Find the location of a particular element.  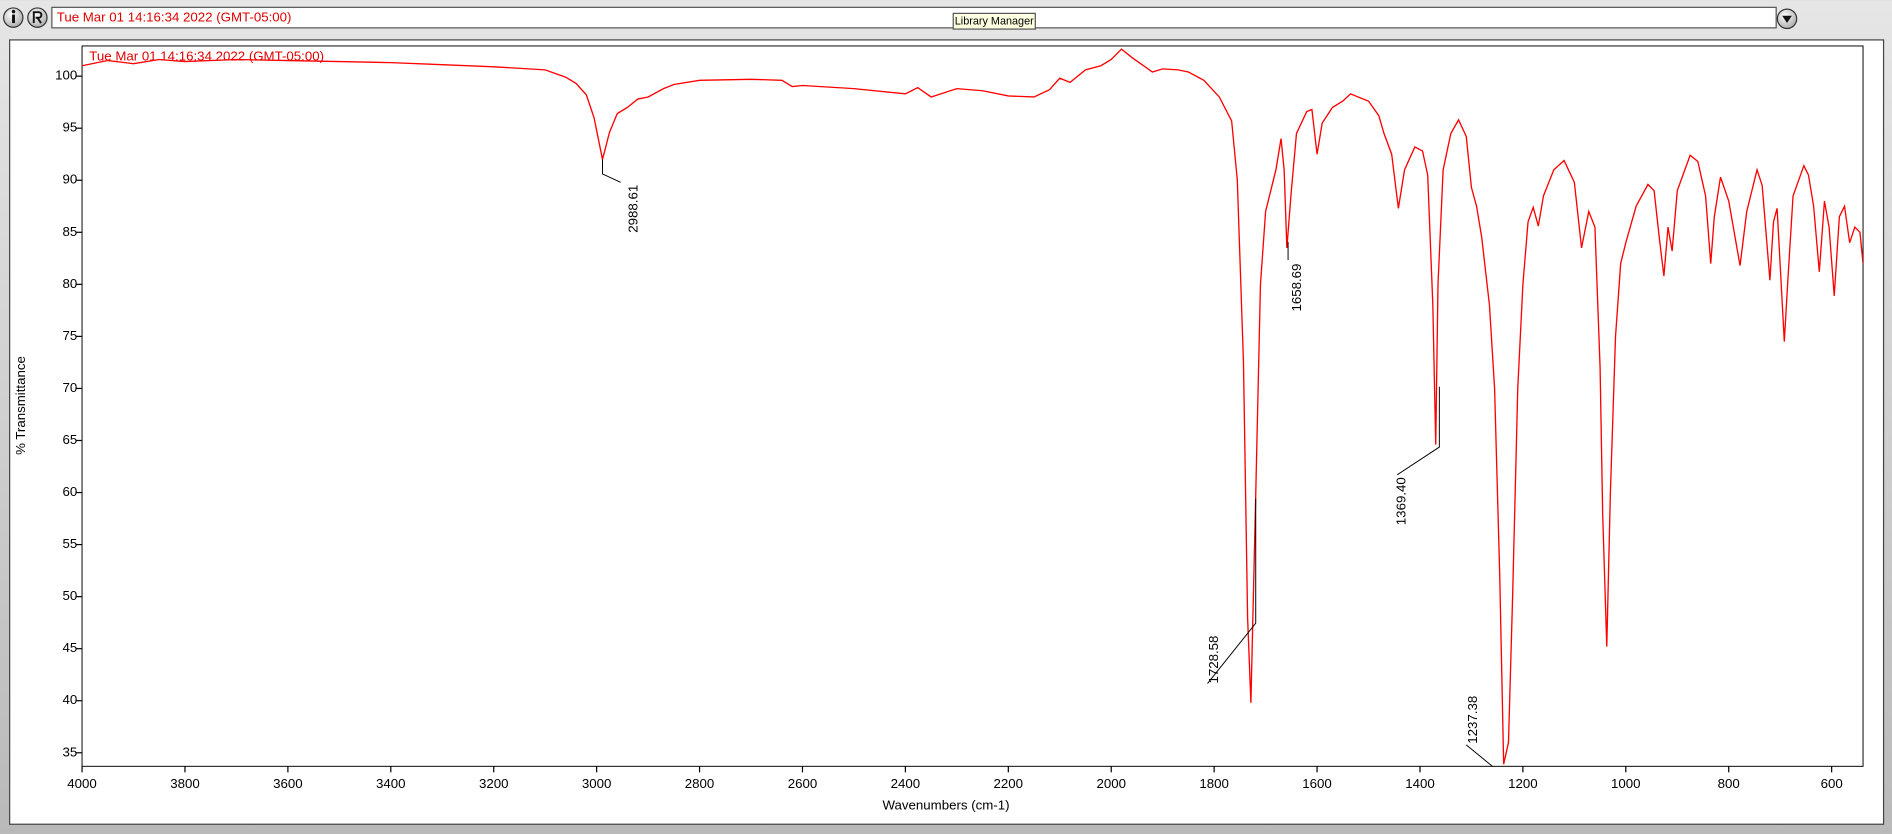

y-axis-label: % Transmittance is located at coordinates (20, 405).